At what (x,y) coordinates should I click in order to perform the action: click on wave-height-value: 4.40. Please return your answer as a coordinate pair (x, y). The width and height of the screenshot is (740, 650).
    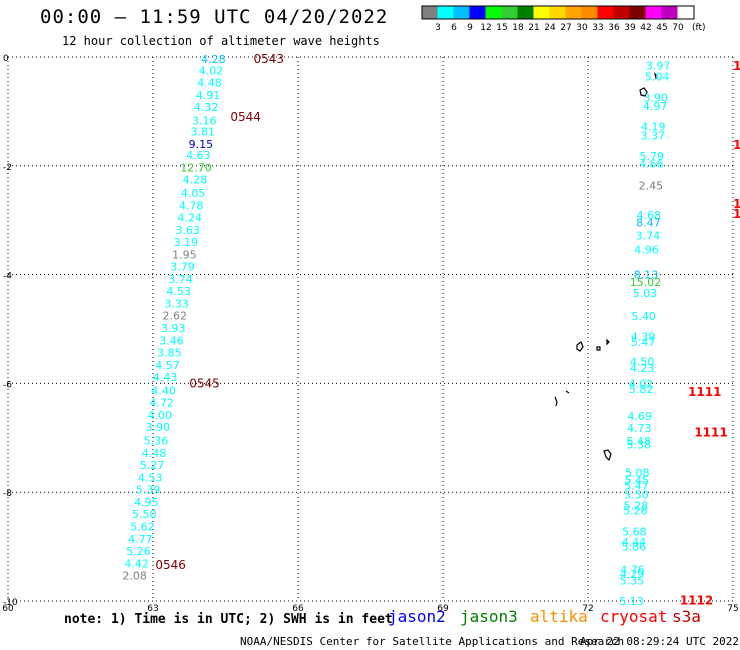
    Looking at the image, I should click on (163, 390).